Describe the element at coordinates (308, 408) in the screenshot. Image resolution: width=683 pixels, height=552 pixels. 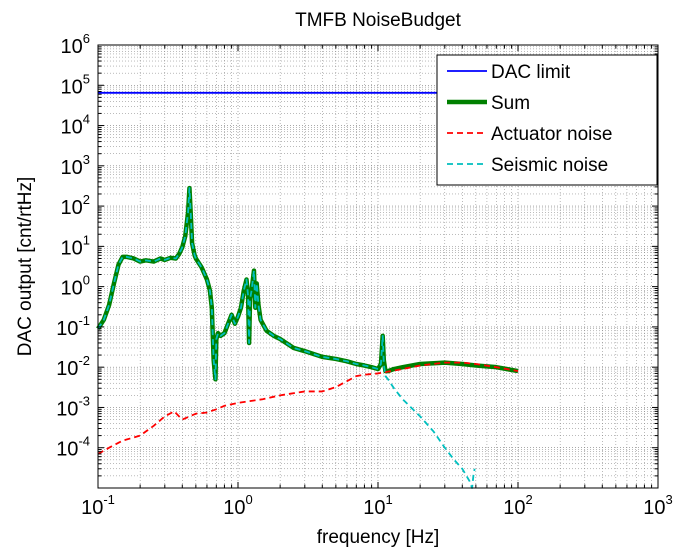
I see `series-line-actuator-noise` at that location.